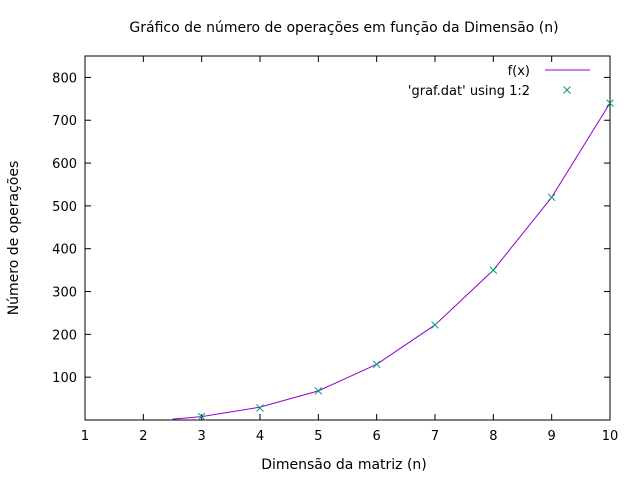 Image resolution: width=640 pixels, height=480 pixels. What do you see at coordinates (610, 436) in the screenshot?
I see `x-tick-label: 10` at bounding box center [610, 436].